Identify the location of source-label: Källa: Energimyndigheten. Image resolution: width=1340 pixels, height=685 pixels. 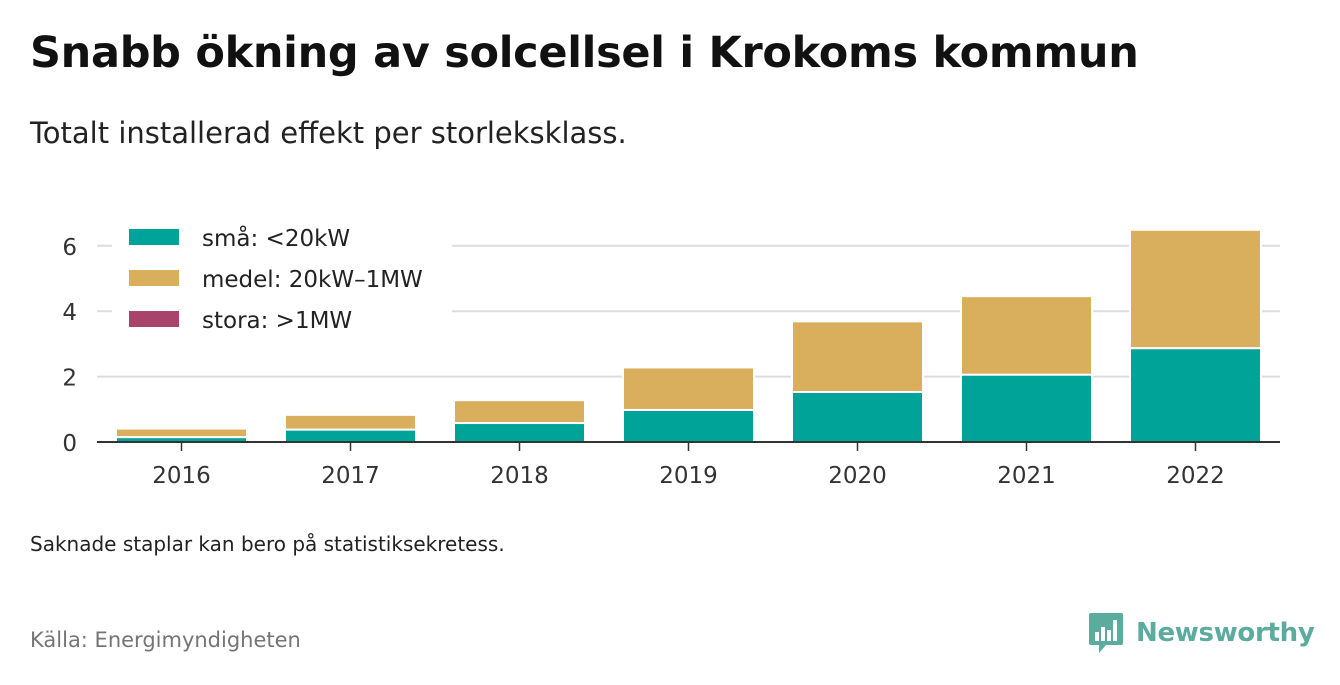
(165, 640).